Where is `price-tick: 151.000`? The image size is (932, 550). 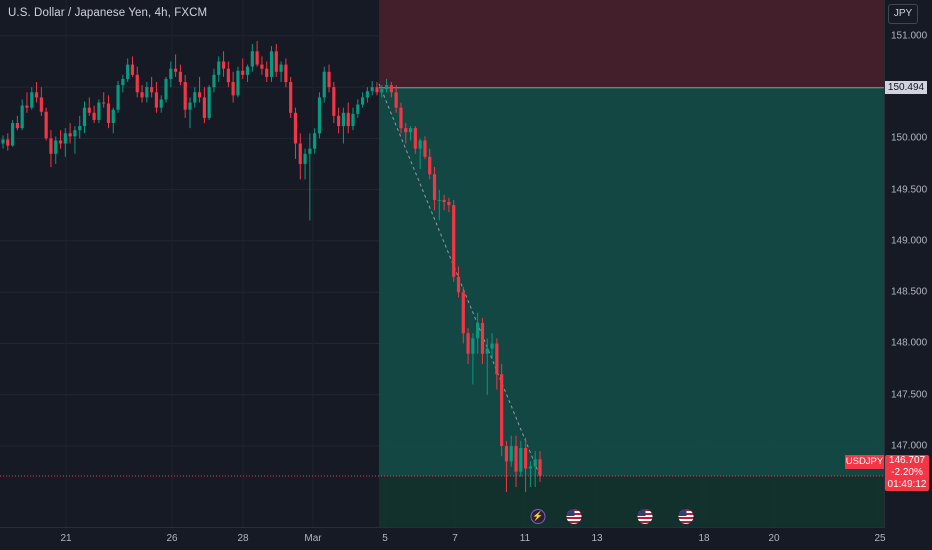
price-tick: 151.000 is located at coordinates (909, 36).